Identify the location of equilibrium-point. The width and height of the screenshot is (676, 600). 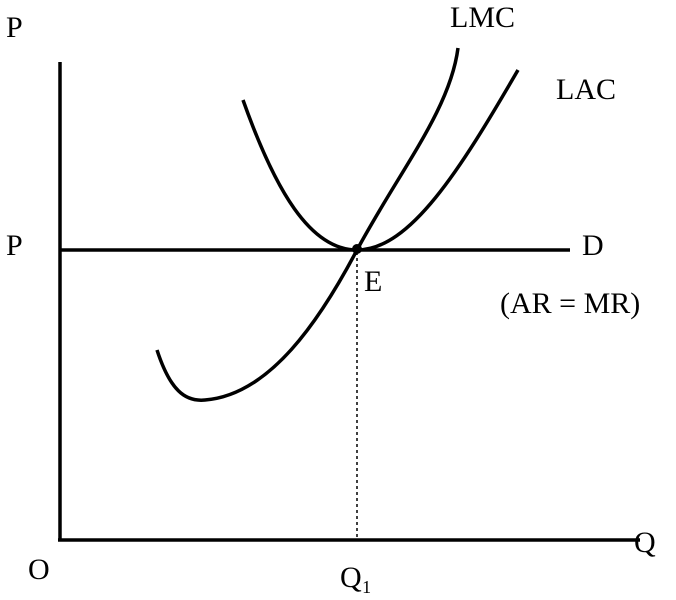
(357, 249).